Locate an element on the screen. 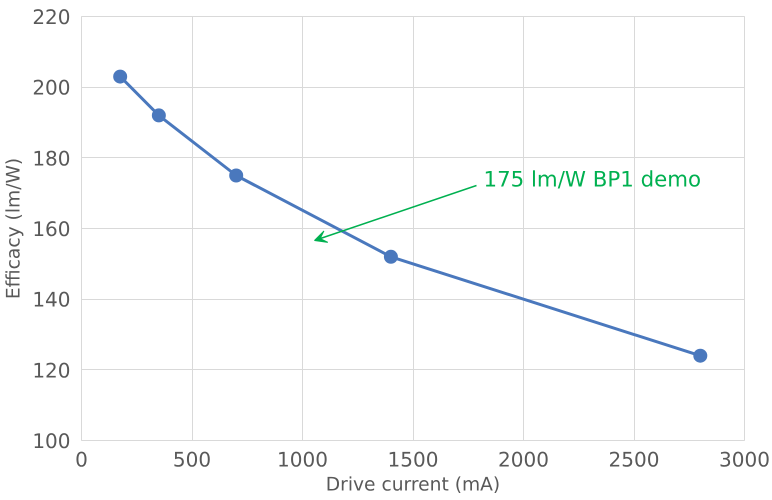 The width and height of the screenshot is (772, 500). x-tick-label: 3000 is located at coordinates (744, 460).